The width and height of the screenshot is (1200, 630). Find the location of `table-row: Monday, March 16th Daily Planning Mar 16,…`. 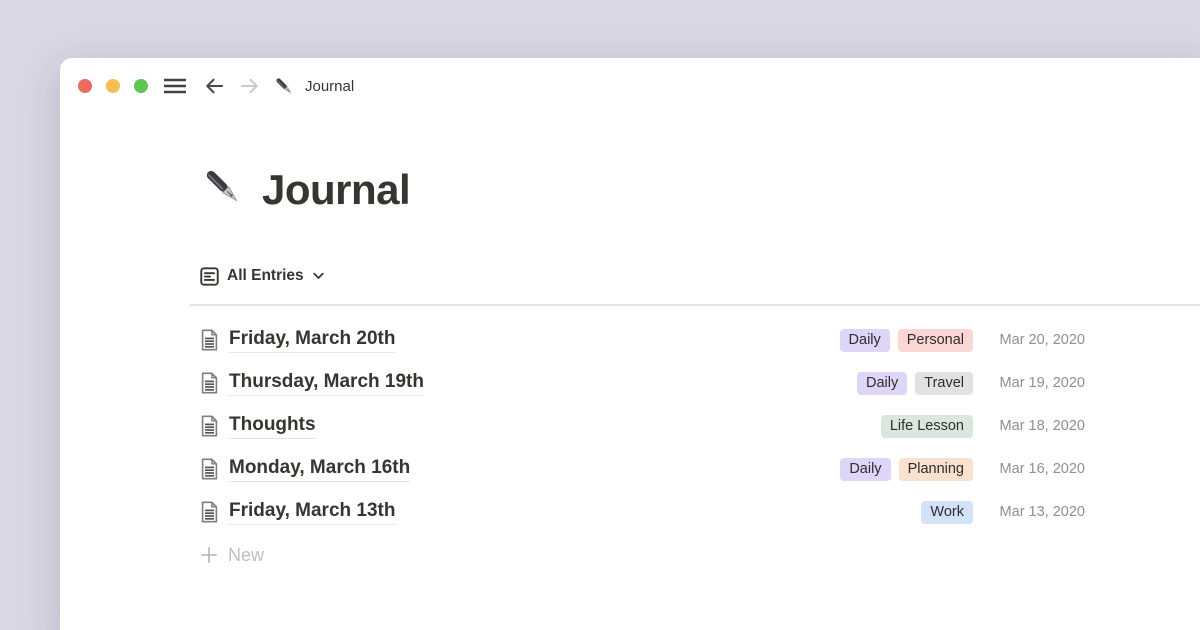

table-row: Monday, March 16th Daily Planning Mar 16,… is located at coordinates (642, 469).